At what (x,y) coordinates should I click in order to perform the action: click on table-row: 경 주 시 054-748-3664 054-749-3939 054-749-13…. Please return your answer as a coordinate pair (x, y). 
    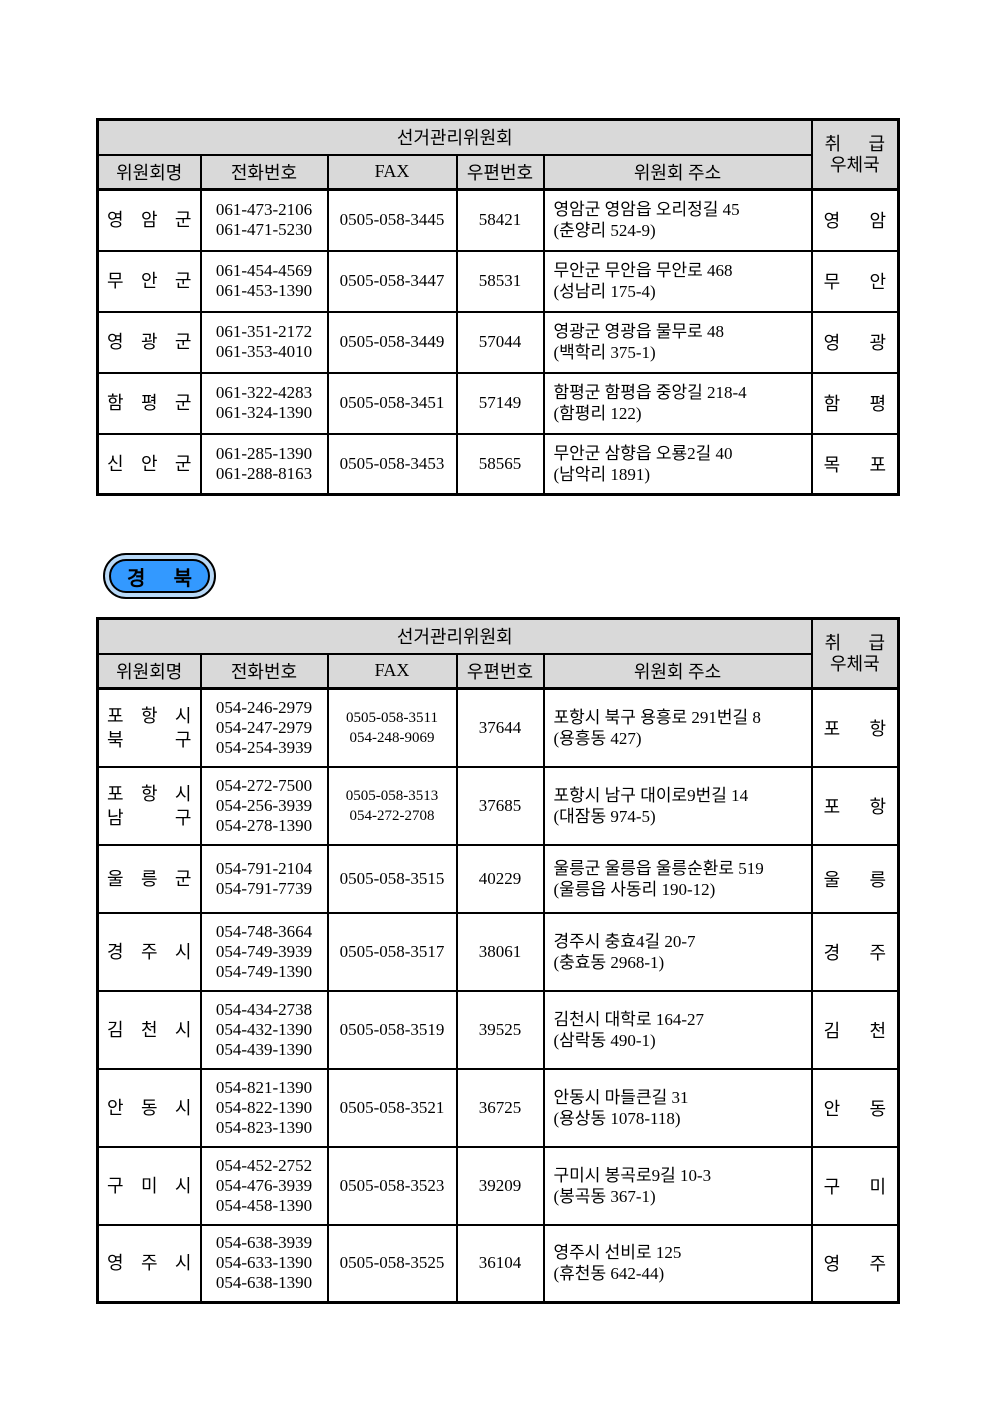
    Looking at the image, I should click on (498, 951).